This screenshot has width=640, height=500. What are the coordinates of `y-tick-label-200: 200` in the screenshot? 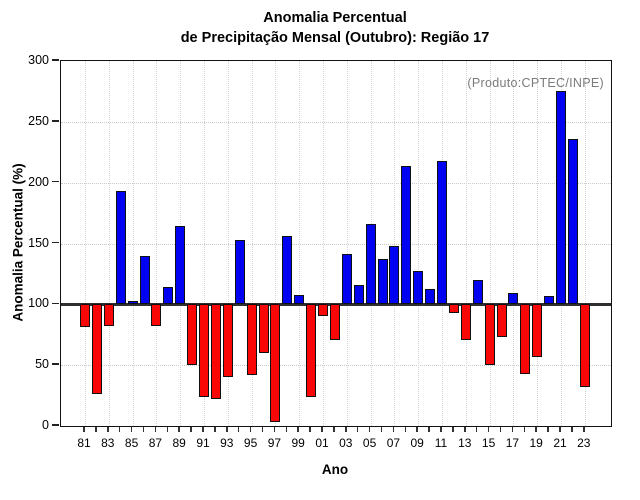 It's located at (38, 181).